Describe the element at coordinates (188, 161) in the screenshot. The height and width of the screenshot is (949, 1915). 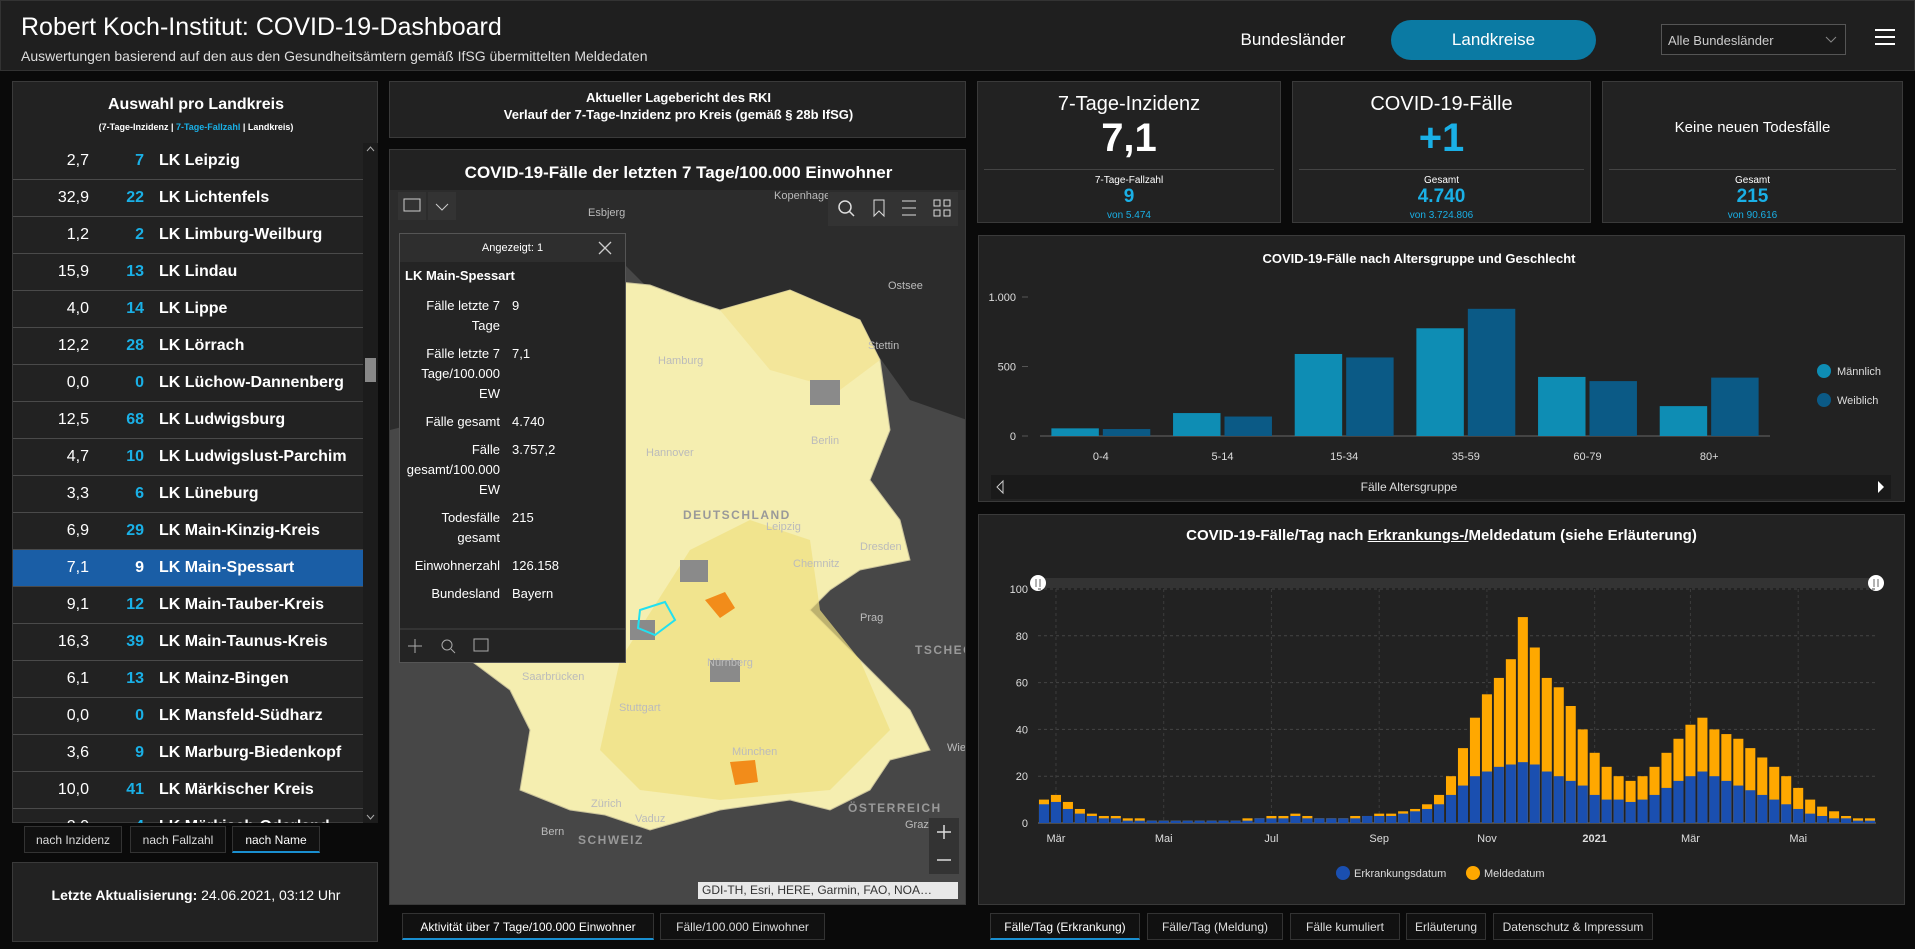
I see `district-row: 2,7 7 LK Leipzig` at that location.